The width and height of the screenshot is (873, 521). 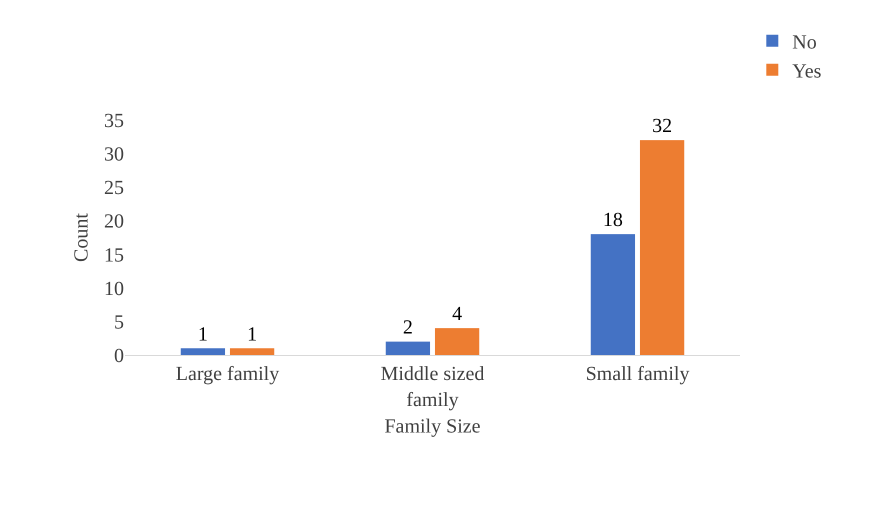 What do you see at coordinates (114, 121) in the screenshot?
I see `y-tick-label: 35` at bounding box center [114, 121].